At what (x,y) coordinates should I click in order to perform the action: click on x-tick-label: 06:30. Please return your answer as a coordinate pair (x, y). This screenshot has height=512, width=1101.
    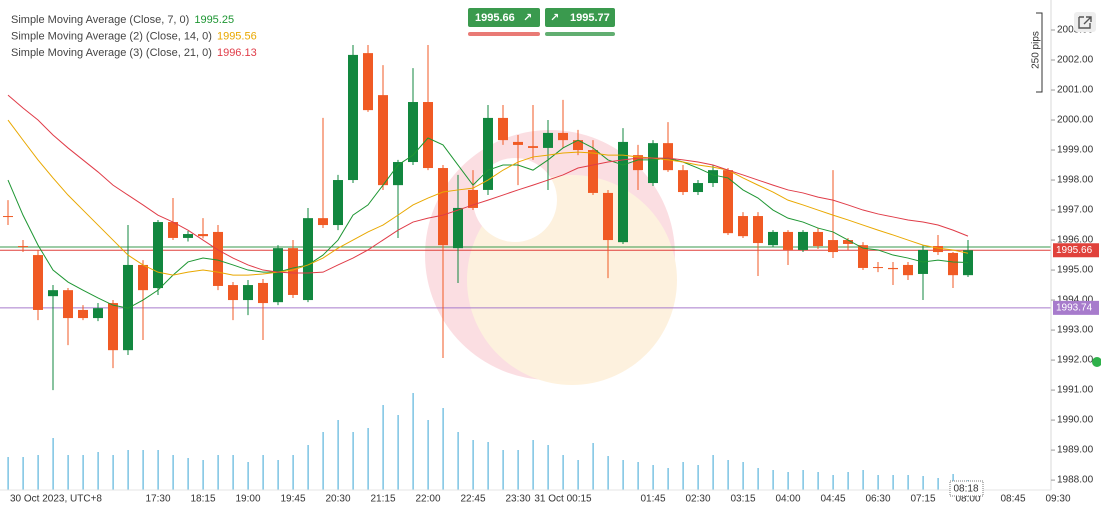
    Looking at the image, I should click on (877, 499).